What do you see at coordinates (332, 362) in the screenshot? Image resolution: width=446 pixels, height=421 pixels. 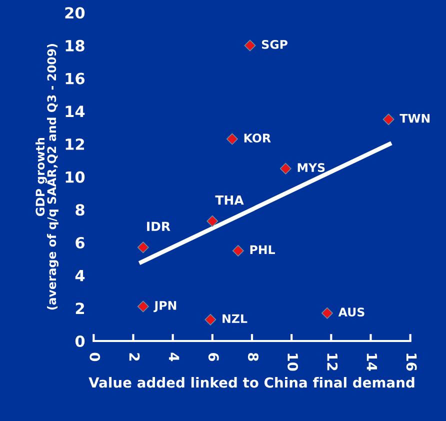 I see `x-tick-label: 12` at bounding box center [332, 362].